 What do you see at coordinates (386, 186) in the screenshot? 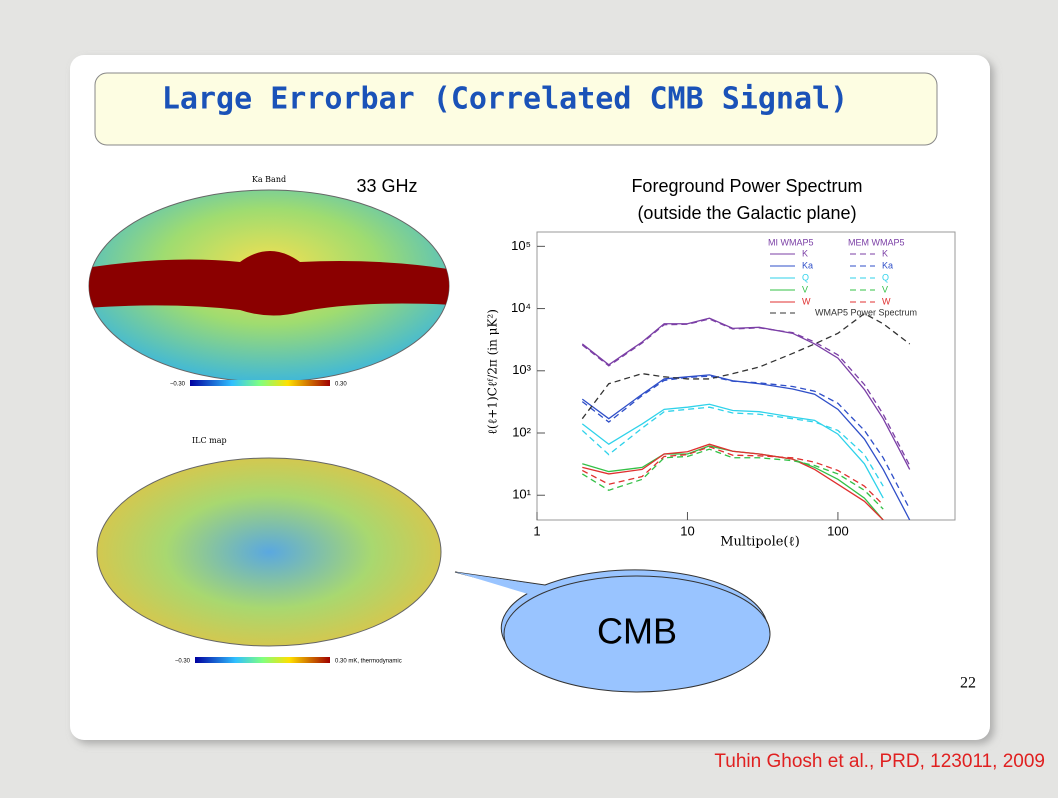
I see `band-label: 33 GHz` at bounding box center [386, 186].